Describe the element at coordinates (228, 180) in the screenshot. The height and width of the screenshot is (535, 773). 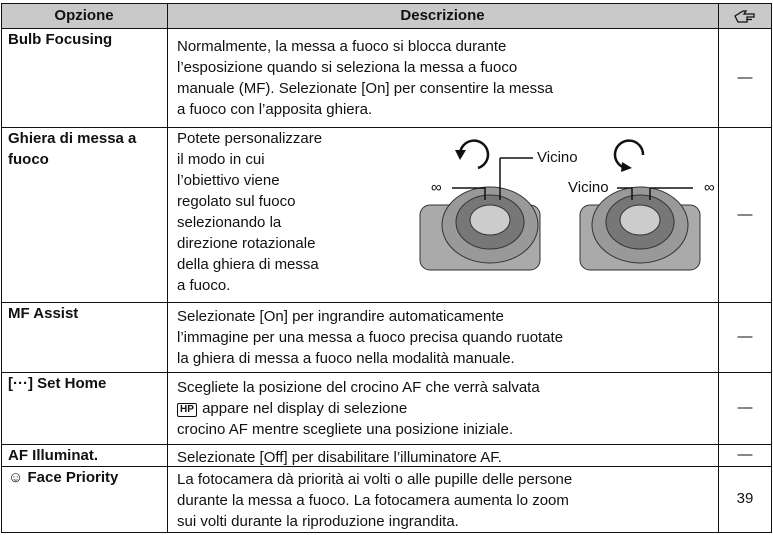
I see `description-line: l’obiettivo viene` at that location.